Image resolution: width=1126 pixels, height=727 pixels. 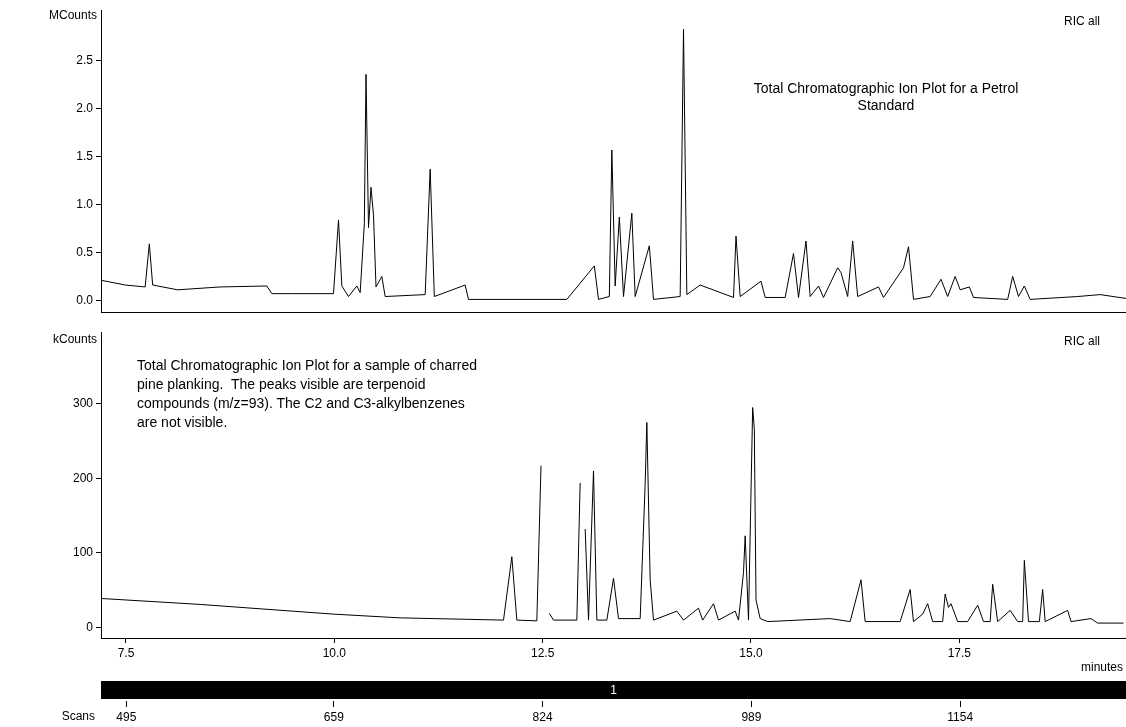 What do you see at coordinates (83, 403) in the screenshot?
I see `y-tick-label: 300` at bounding box center [83, 403].